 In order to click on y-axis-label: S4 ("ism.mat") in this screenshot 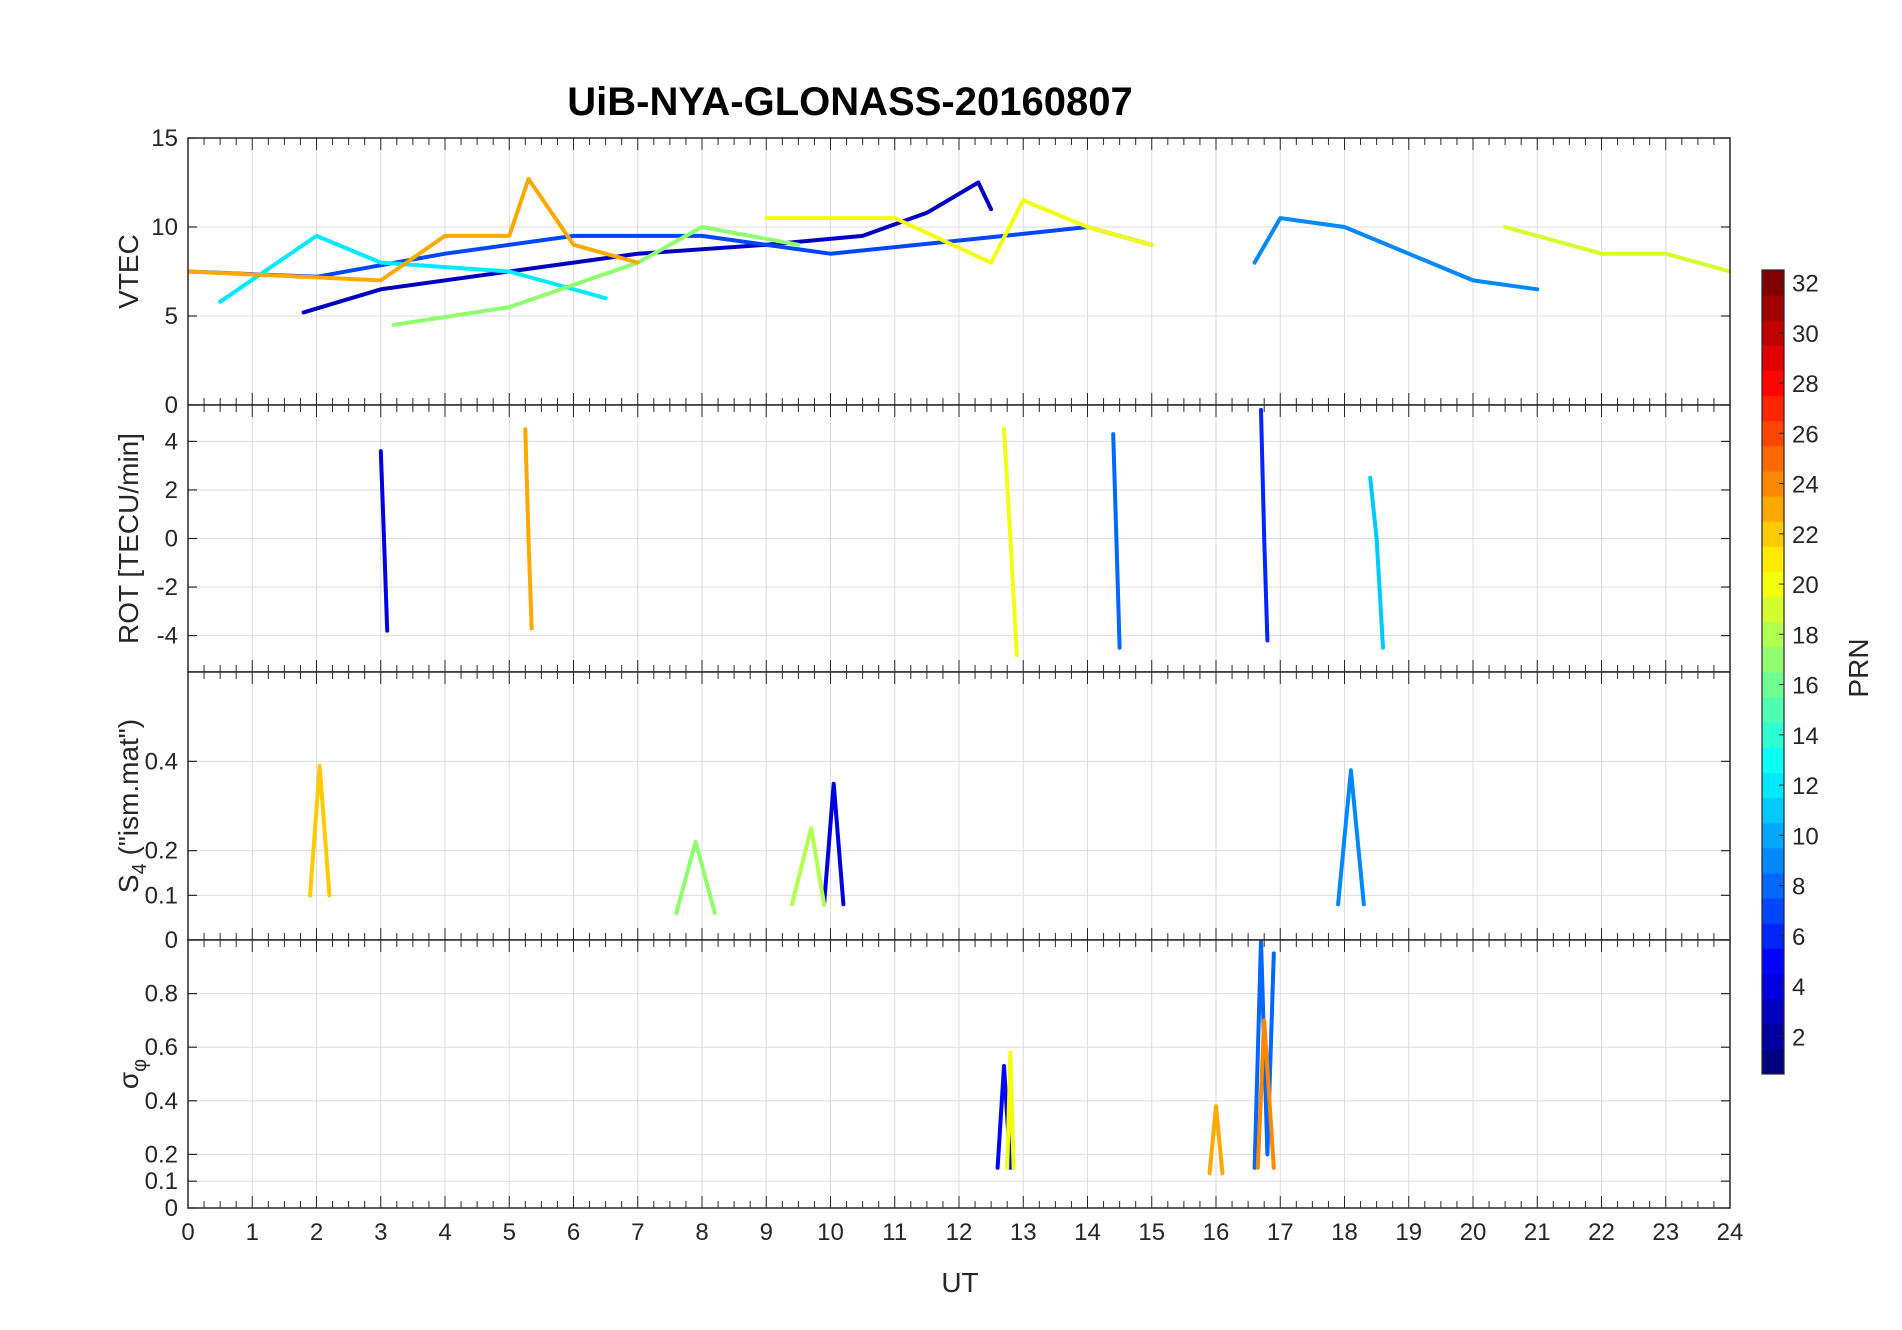, I will do `click(132, 806)`.